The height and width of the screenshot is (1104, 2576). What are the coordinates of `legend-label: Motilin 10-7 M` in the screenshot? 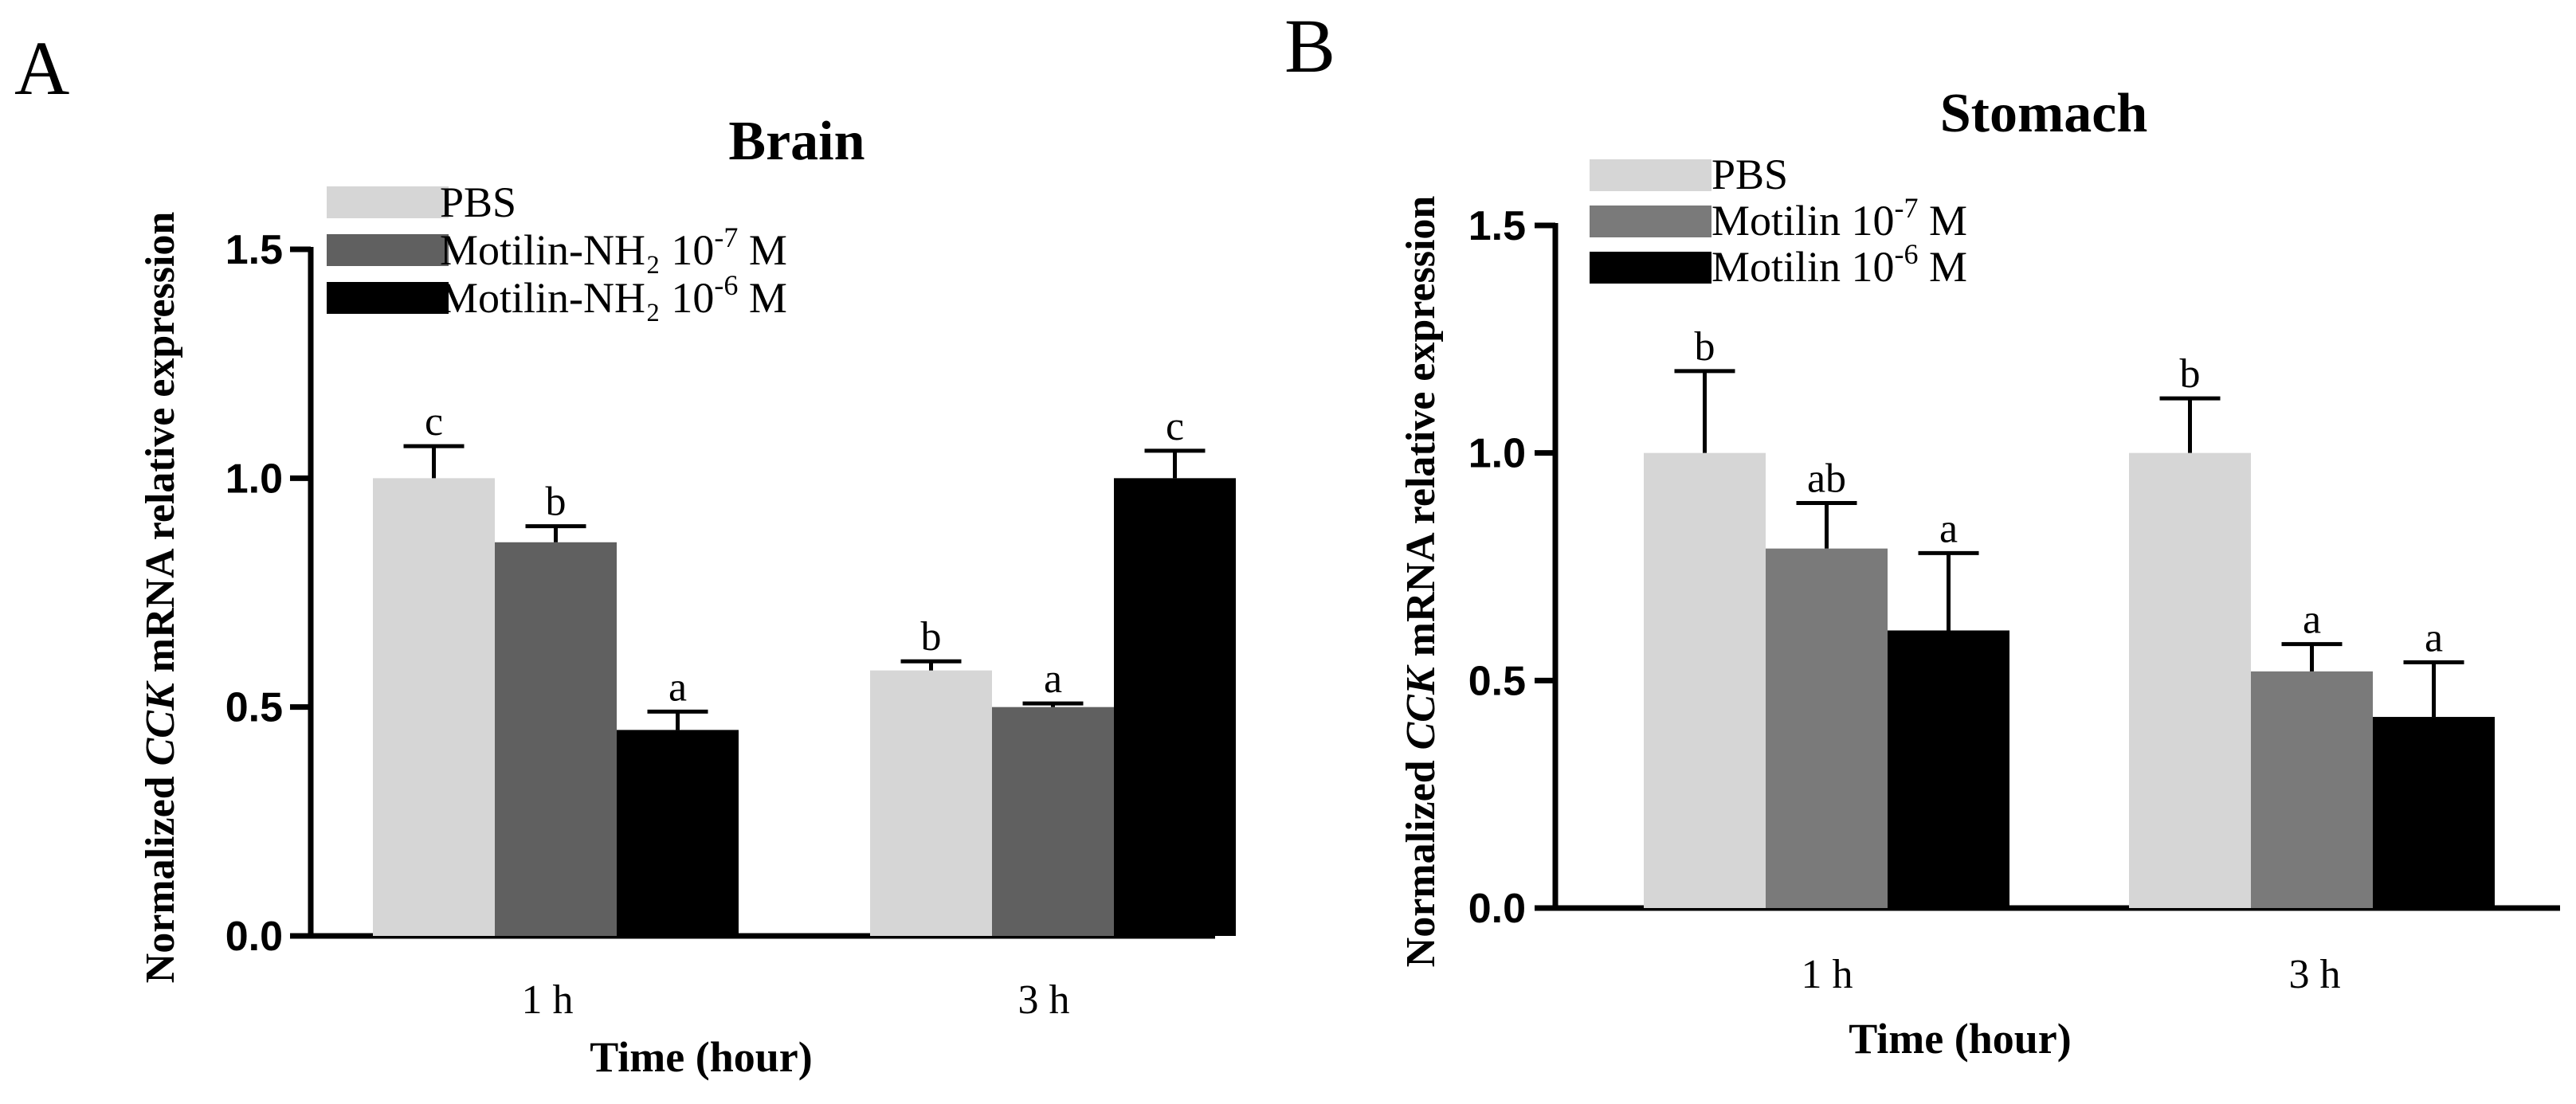 It's located at (1839, 218).